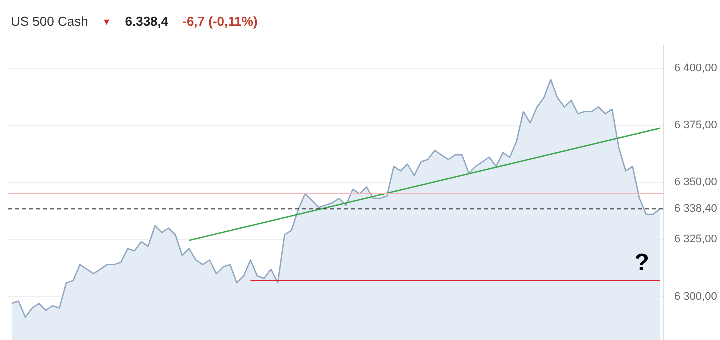  I want to click on chart-subtitle: 6.338,4, so click(147, 22).